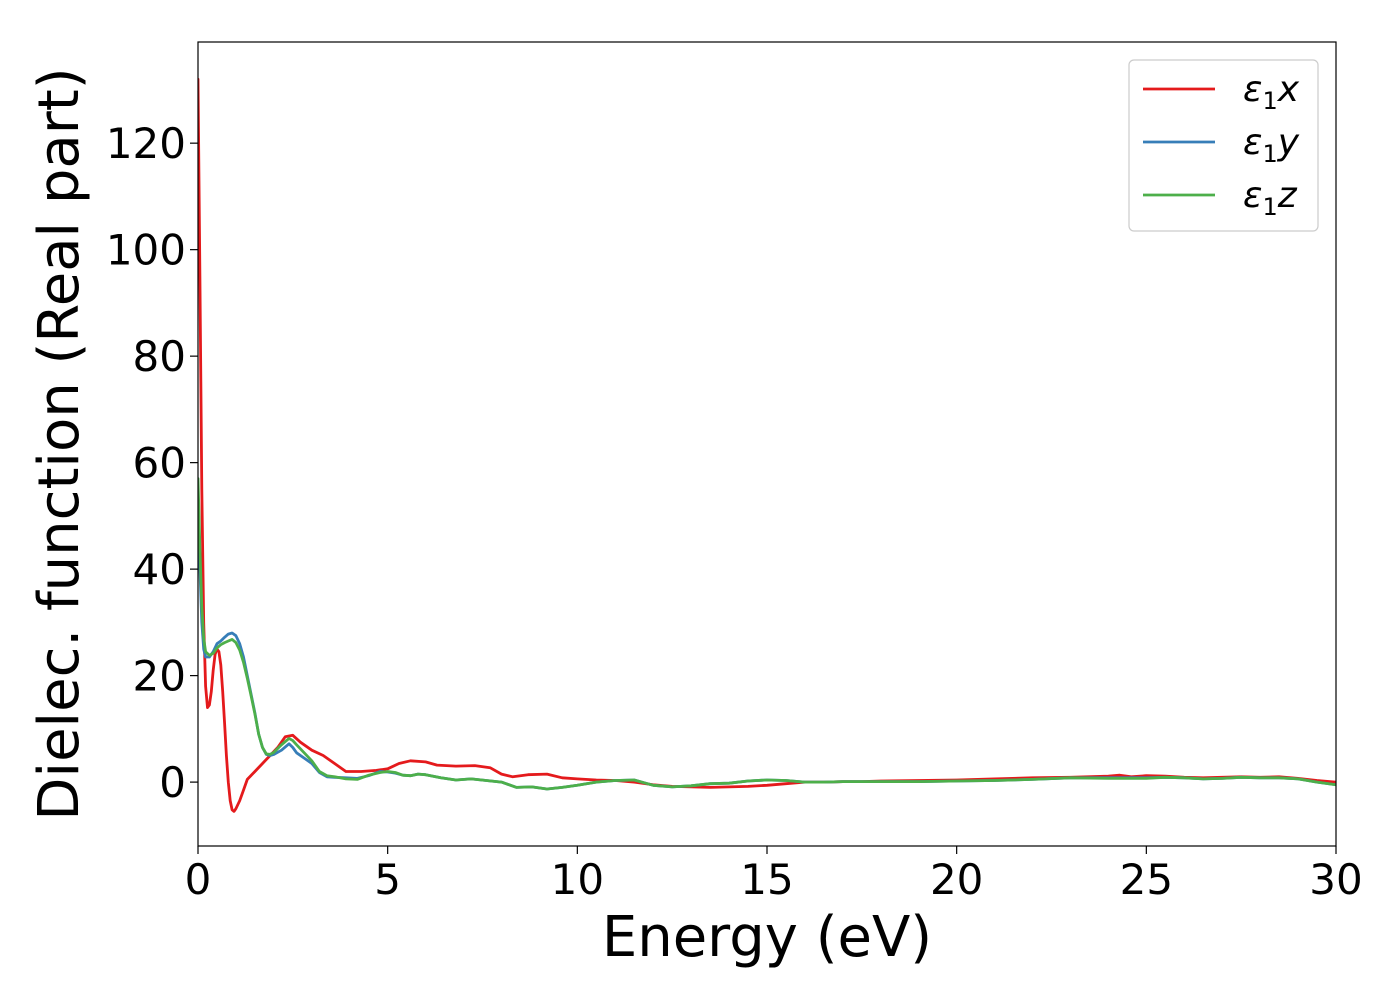 Image resolution: width=1400 pixels, height=1000 pixels. I want to click on y-tick-label: 20, so click(159, 676).